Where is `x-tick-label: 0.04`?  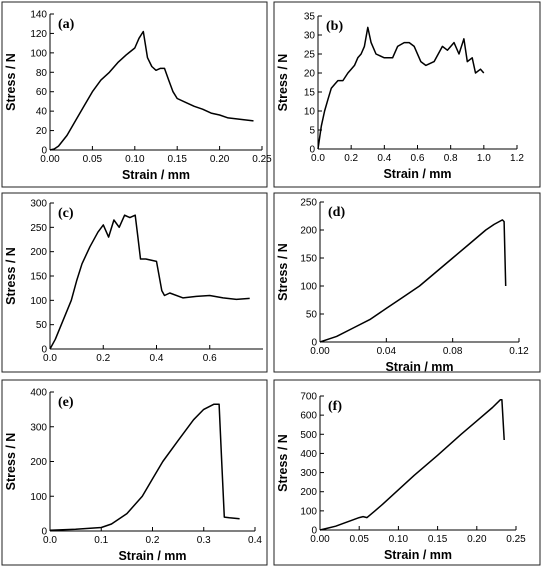
x-tick-label: 0.04 is located at coordinates (387, 351).